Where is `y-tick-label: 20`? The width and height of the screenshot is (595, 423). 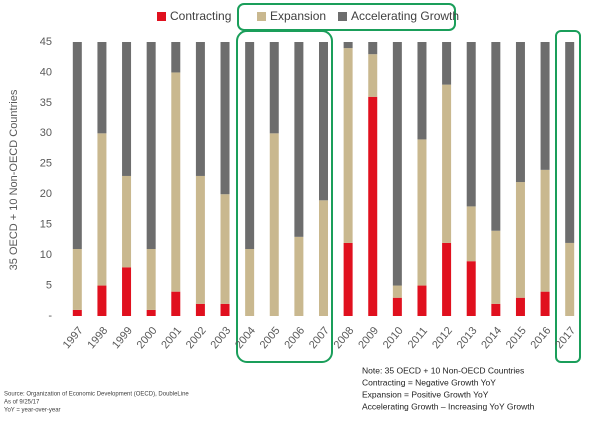
y-tick-label: 20 is located at coordinates (46, 194).